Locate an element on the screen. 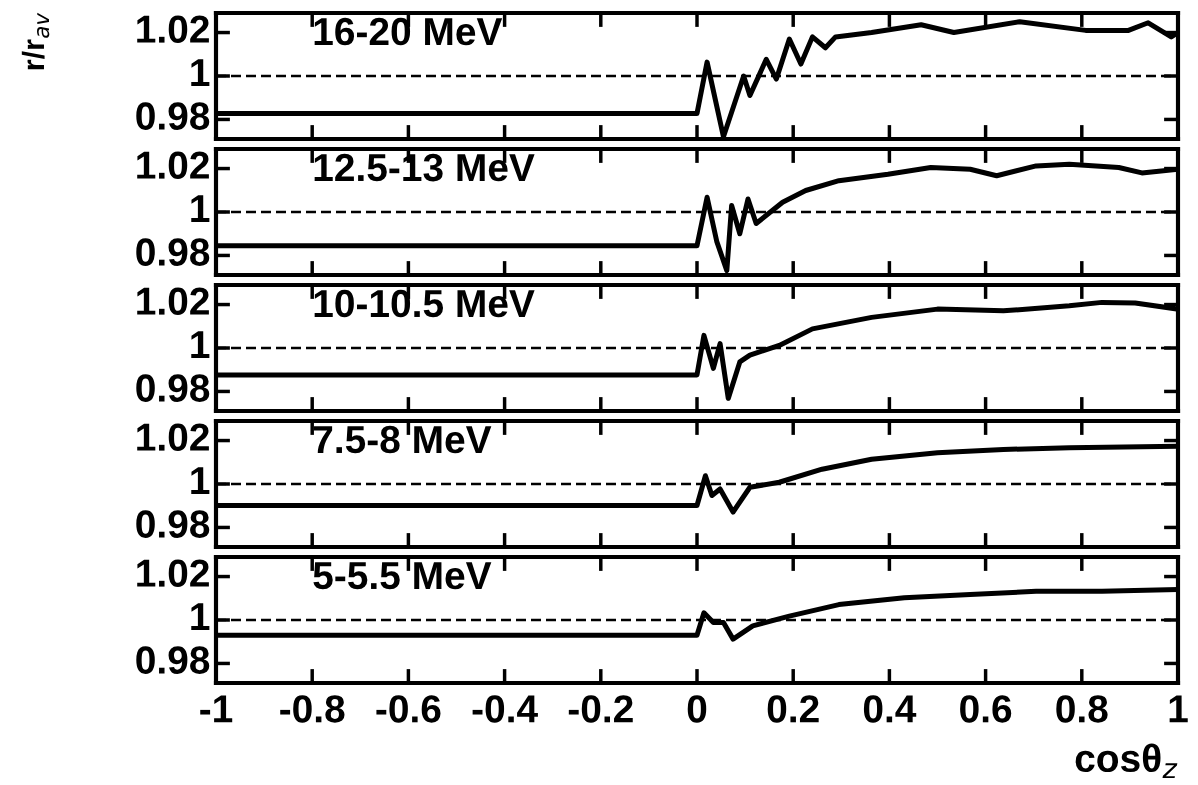 The image size is (1198, 785). x-axis-title: cosθ$_{z}$ is located at coordinates (1126, 761).